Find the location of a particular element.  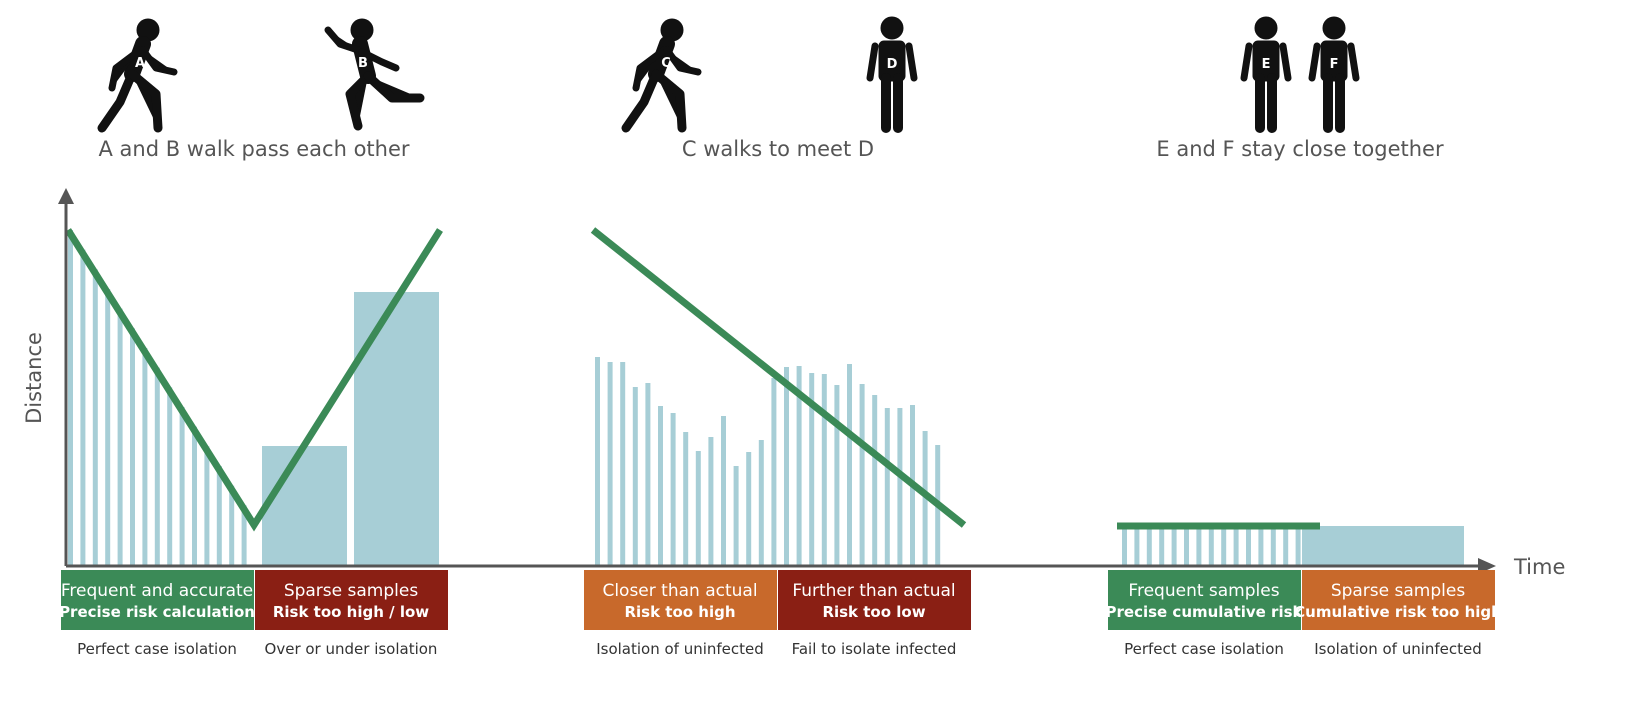

person-a-icon: A is located at coordinates (138, 73).